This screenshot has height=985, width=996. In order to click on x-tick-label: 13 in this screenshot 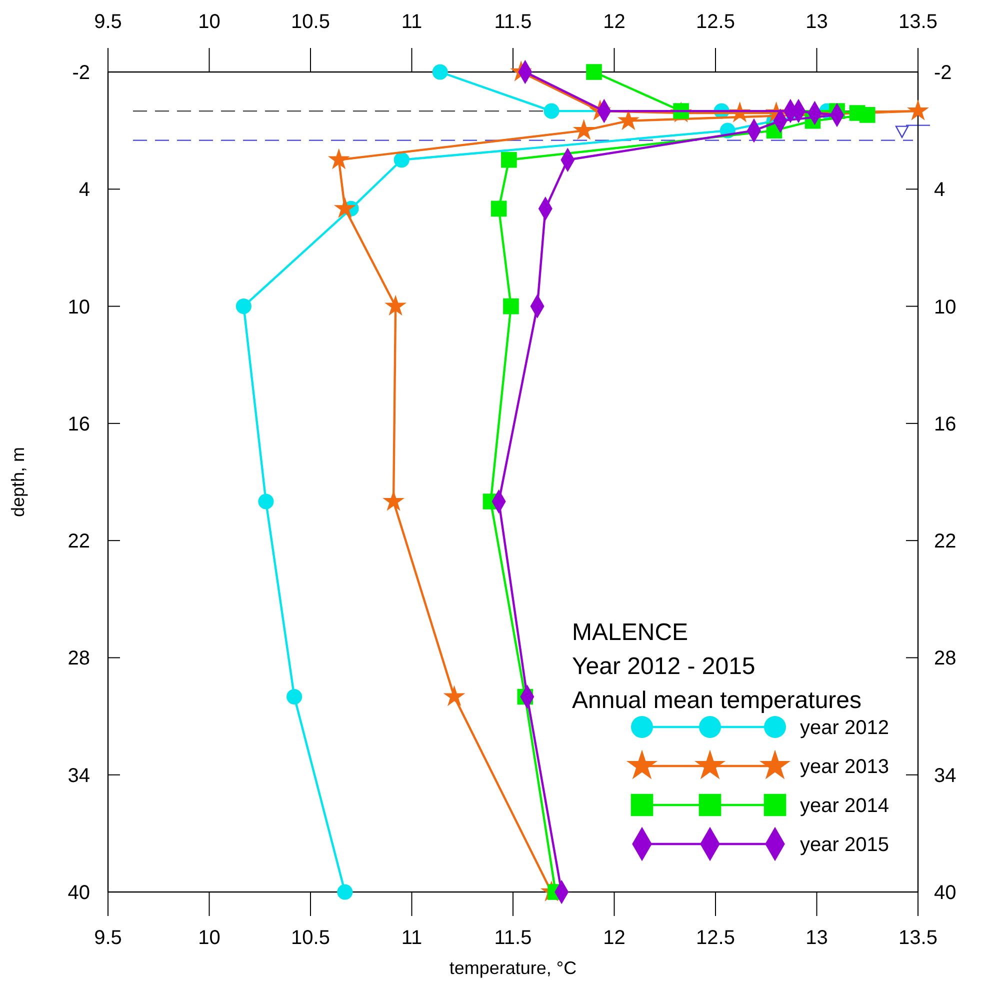, I will do `click(817, 938)`.